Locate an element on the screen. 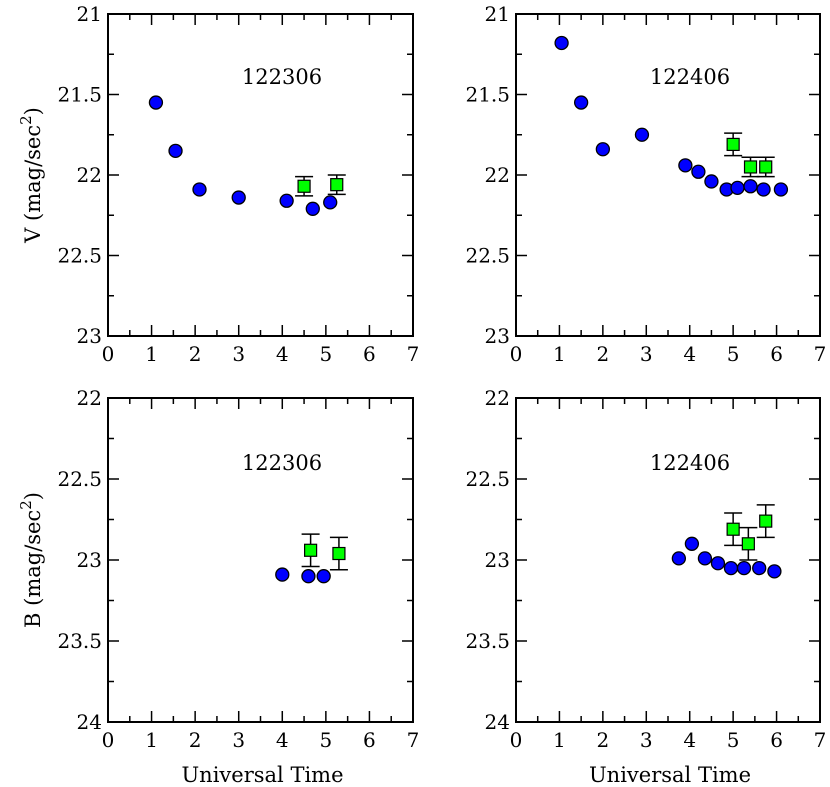 The height and width of the screenshot is (787, 830). y-axis-label: B (mag/sec2) is located at coordinates (31, 560).